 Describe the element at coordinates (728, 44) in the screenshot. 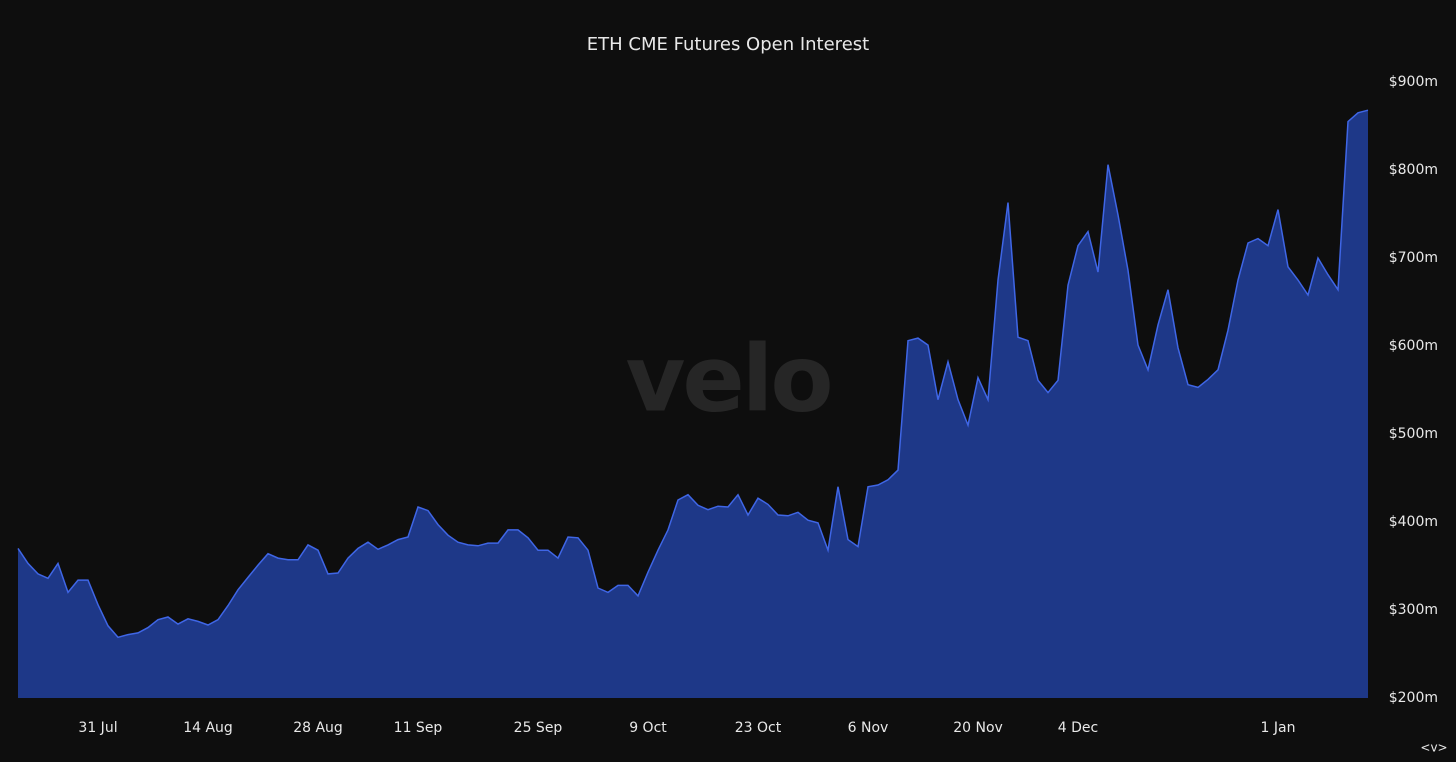

I see `chart-title: ETH CME Futures Open Interest` at that location.